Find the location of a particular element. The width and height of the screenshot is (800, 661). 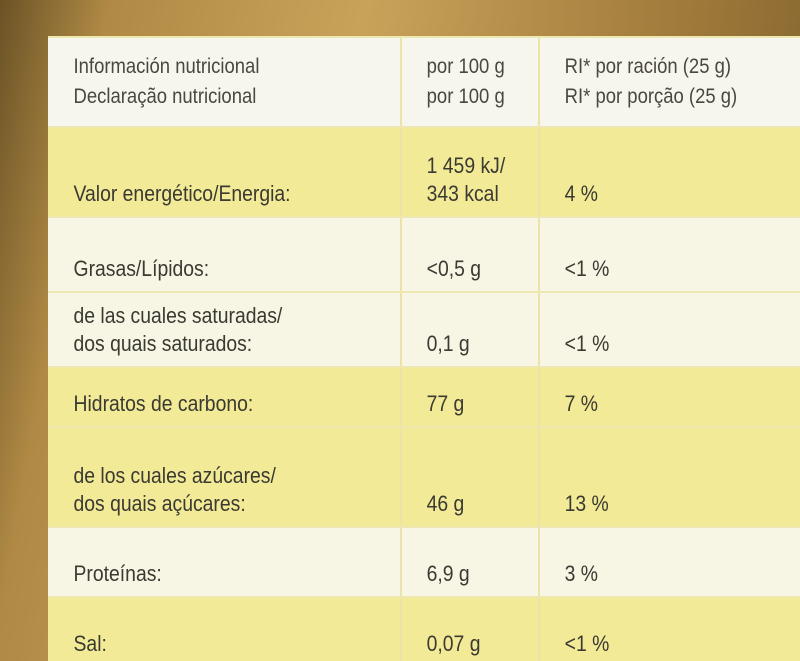

table-cell: 1 459 kJ/343 kcal is located at coordinates (467, 173).